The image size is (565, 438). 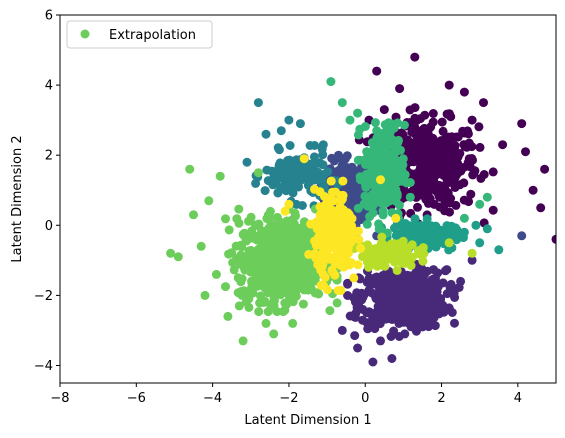 I want to click on legend-label: Extrapolation, so click(x=152, y=35).